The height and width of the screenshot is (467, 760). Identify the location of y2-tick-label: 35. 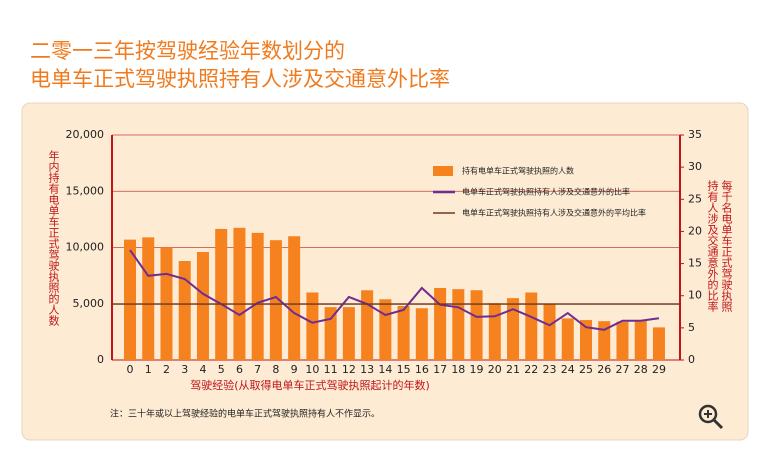
(695, 134).